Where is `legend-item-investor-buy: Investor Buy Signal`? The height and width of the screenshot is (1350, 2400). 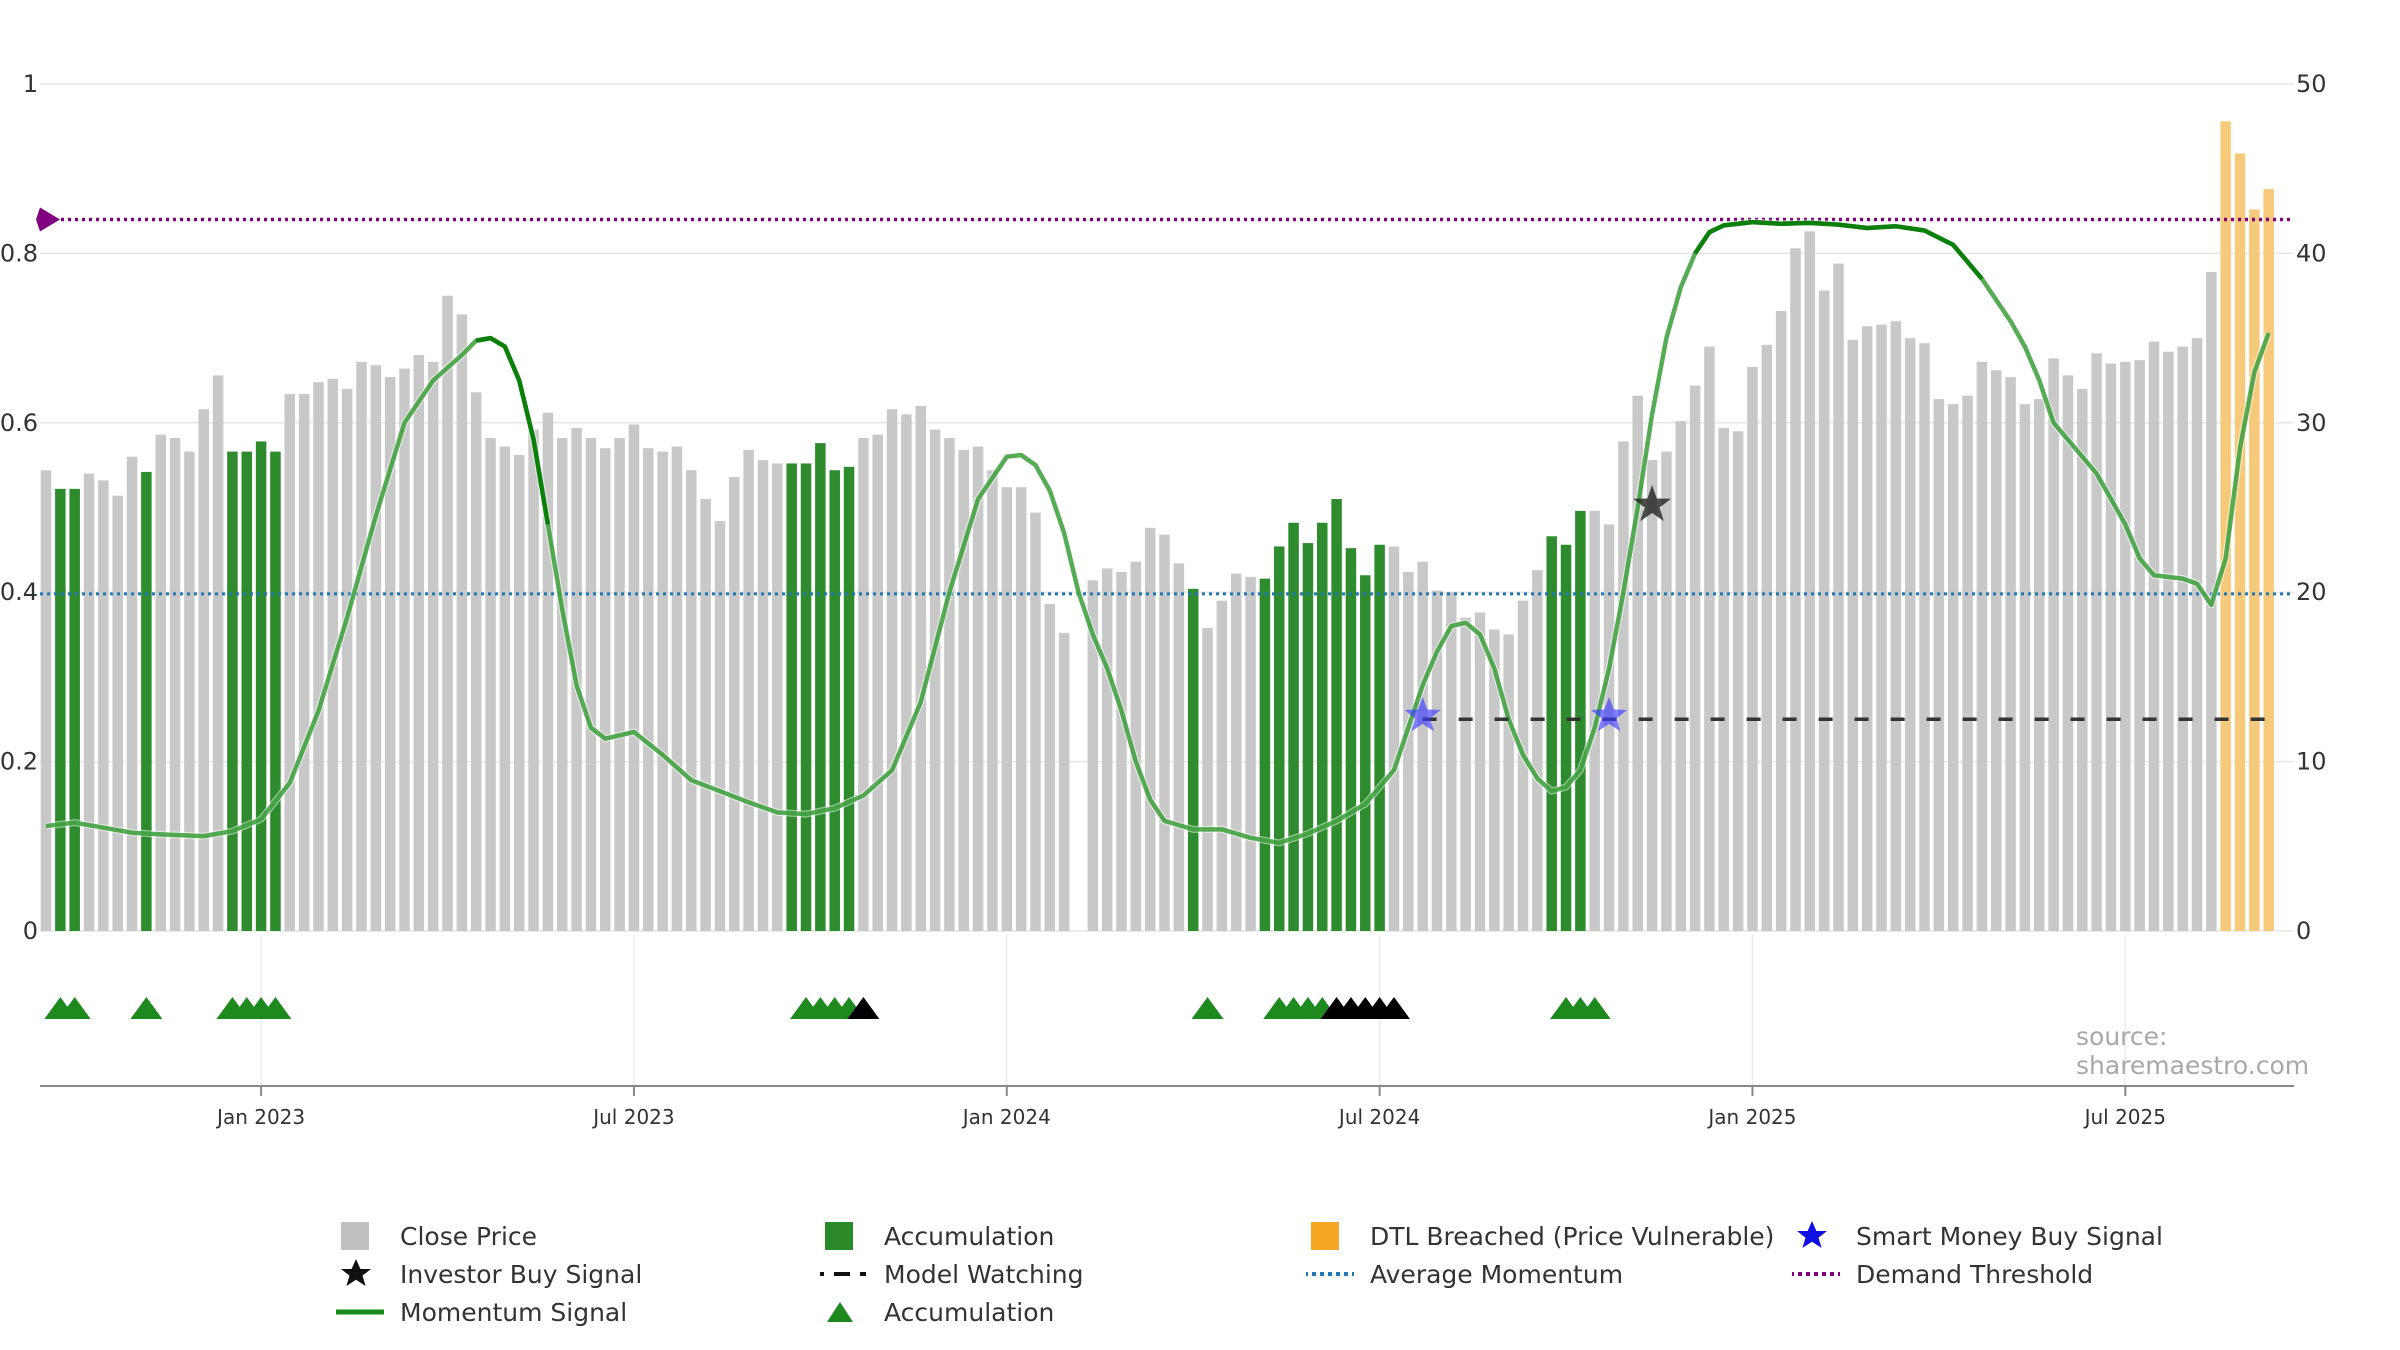
legend-item-investor-buy: Investor Buy Signal is located at coordinates (489, 1274).